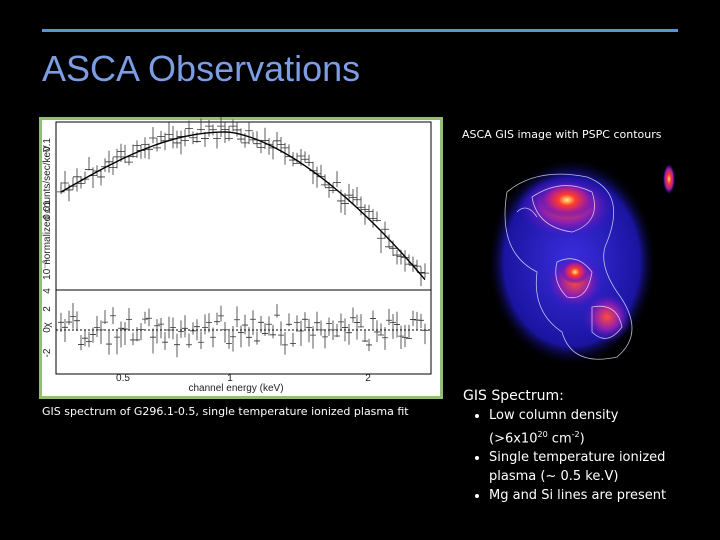  I want to click on x-tick-label: 1, so click(230, 378).